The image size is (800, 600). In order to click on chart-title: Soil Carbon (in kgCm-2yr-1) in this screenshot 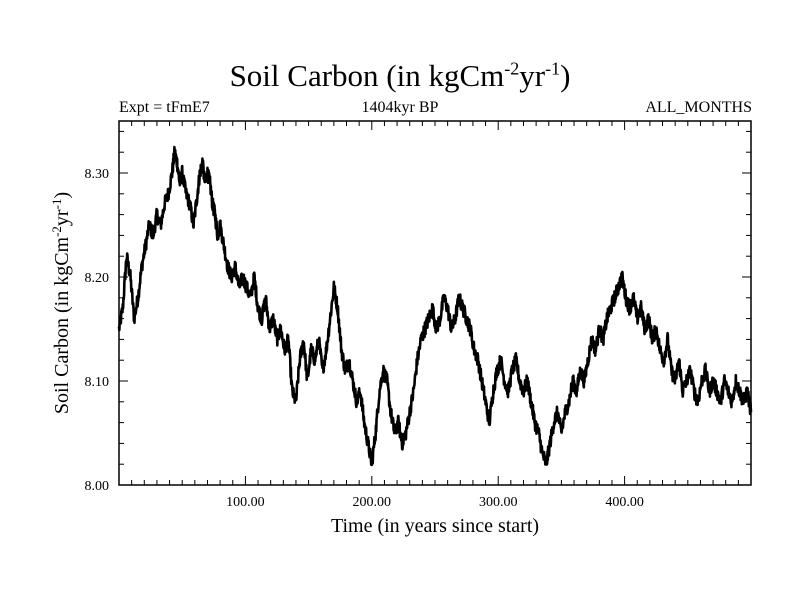, I will do `click(400, 75)`.